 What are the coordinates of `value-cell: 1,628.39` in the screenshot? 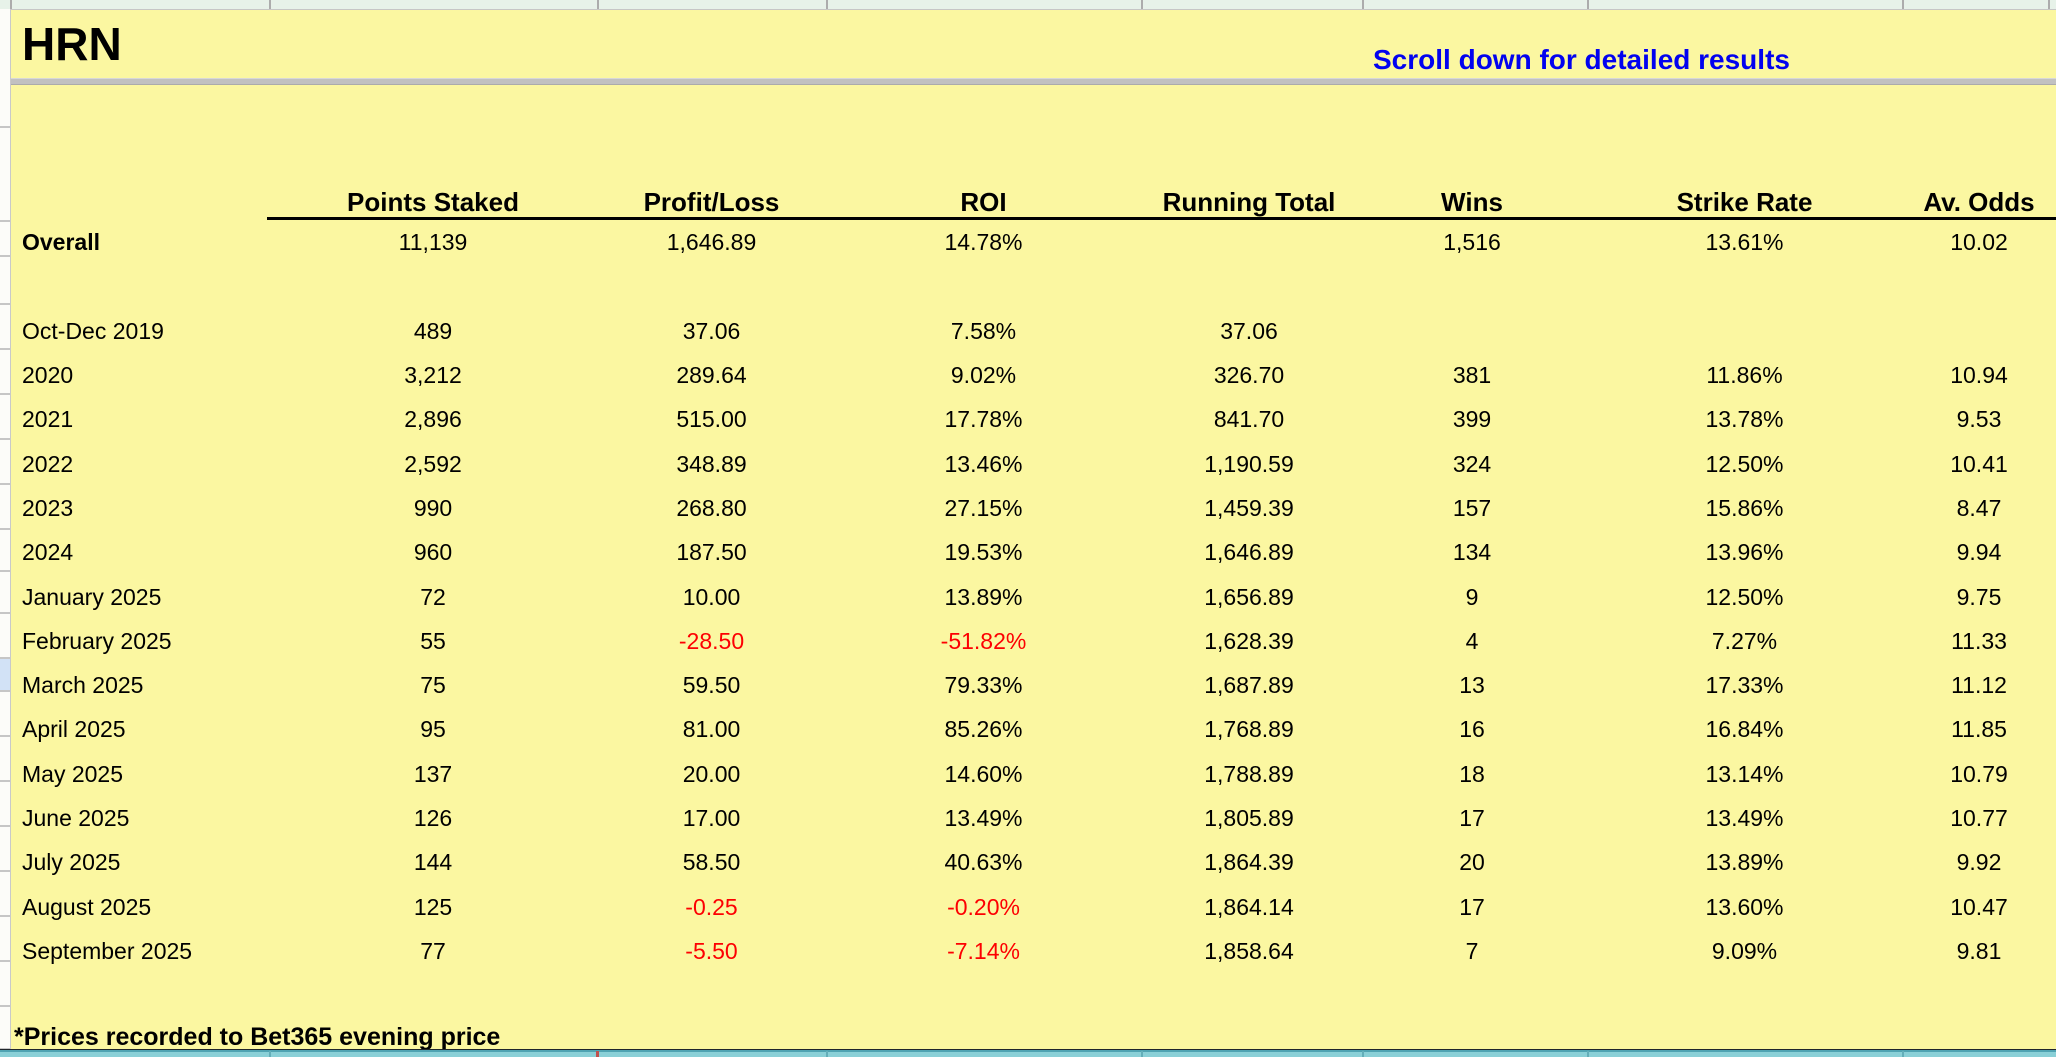 It's located at (1249, 640).